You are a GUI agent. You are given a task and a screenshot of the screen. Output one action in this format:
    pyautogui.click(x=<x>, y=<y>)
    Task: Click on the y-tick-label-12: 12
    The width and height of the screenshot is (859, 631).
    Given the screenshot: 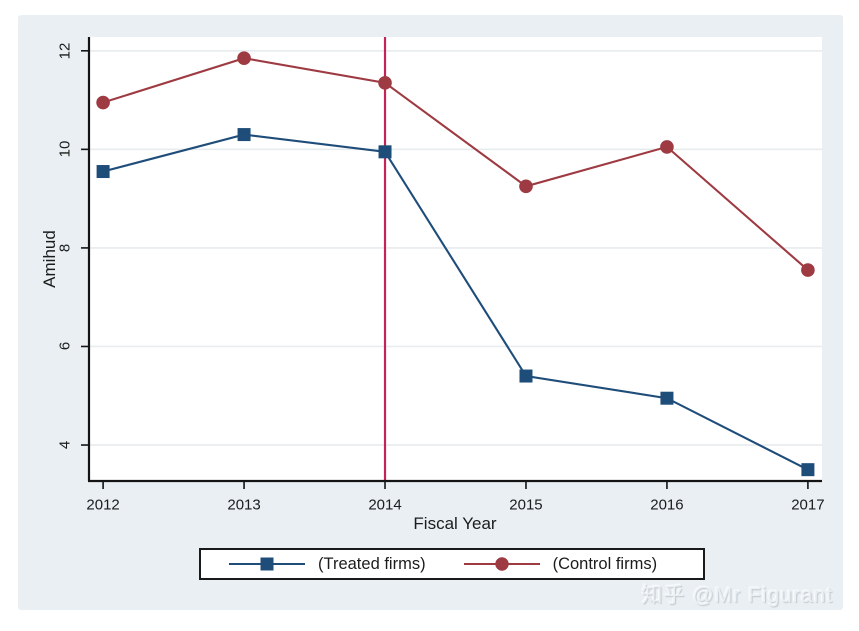 What is the action you would take?
    pyautogui.click(x=65, y=51)
    